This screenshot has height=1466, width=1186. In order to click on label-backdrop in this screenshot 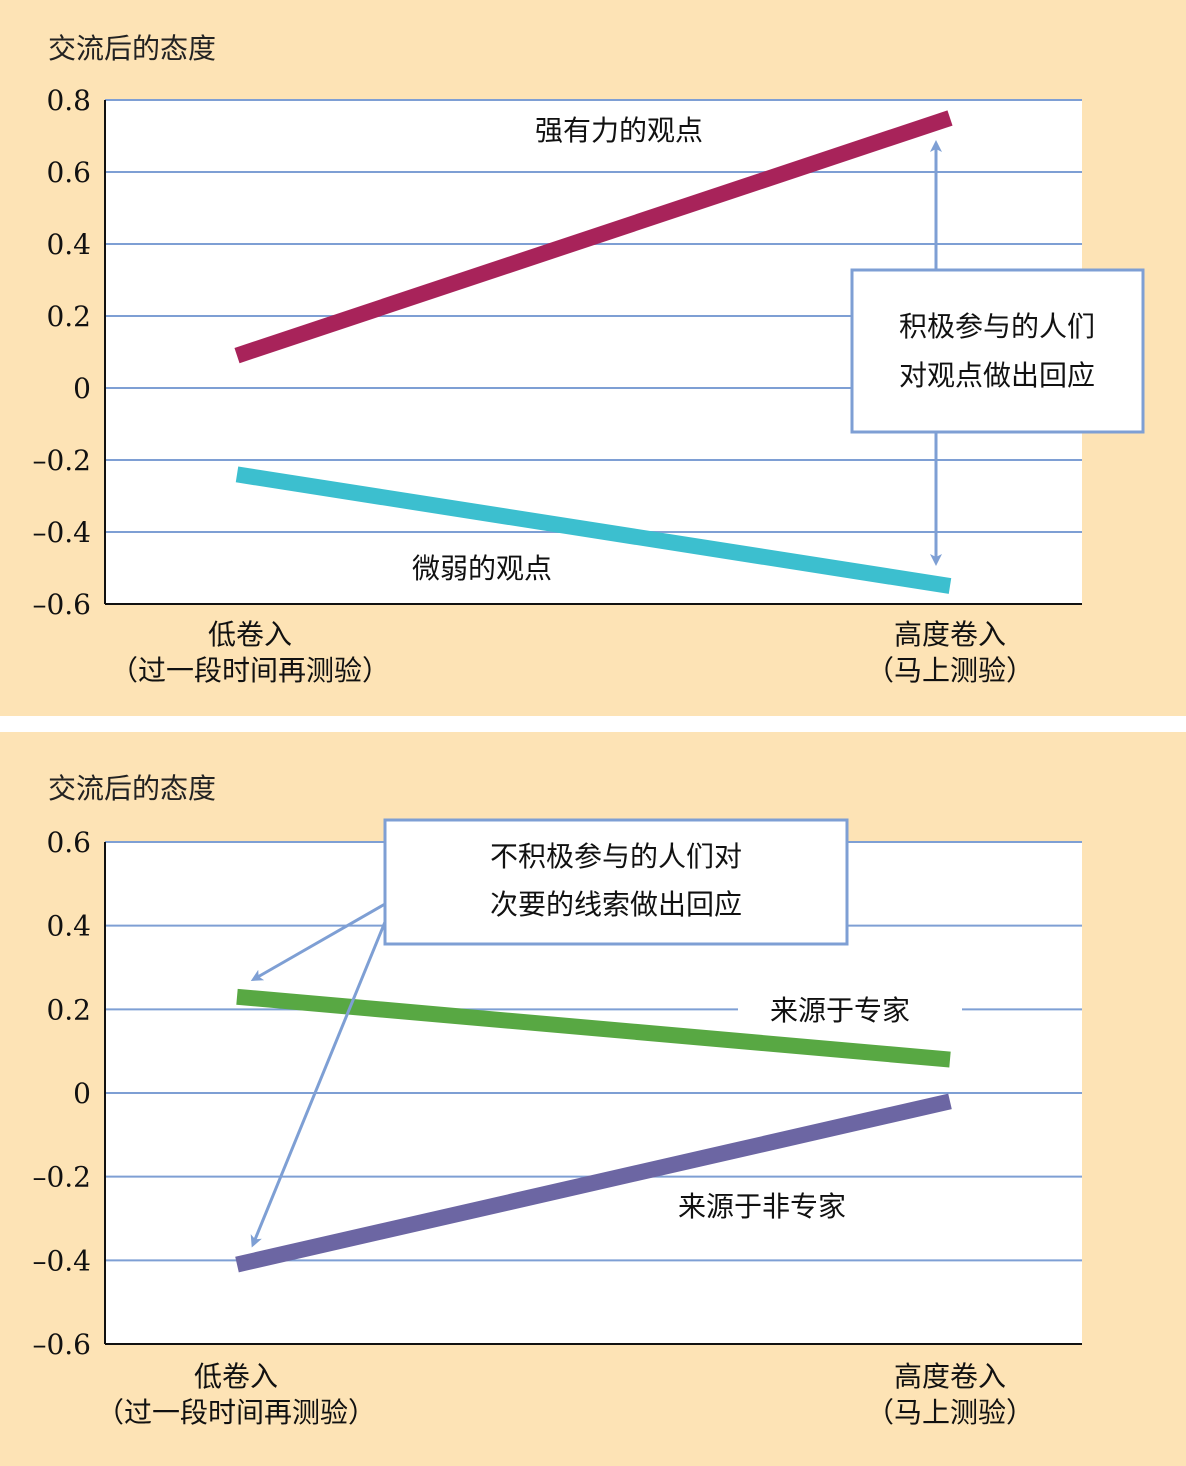, I will do `click(850, 1010)`.